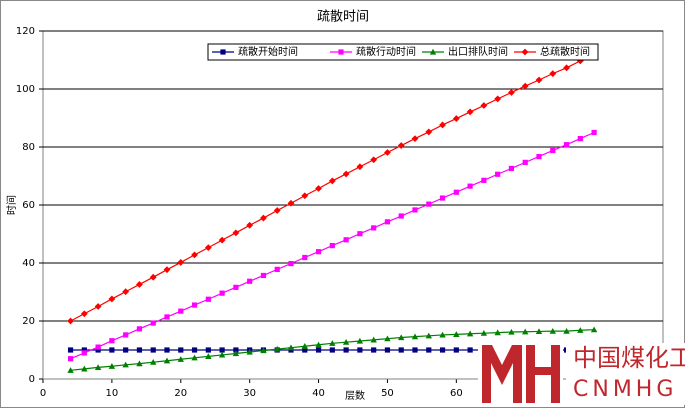  What do you see at coordinates (268, 51) in the screenshot?
I see `legend-label: 疏散开始时间` at bounding box center [268, 51].